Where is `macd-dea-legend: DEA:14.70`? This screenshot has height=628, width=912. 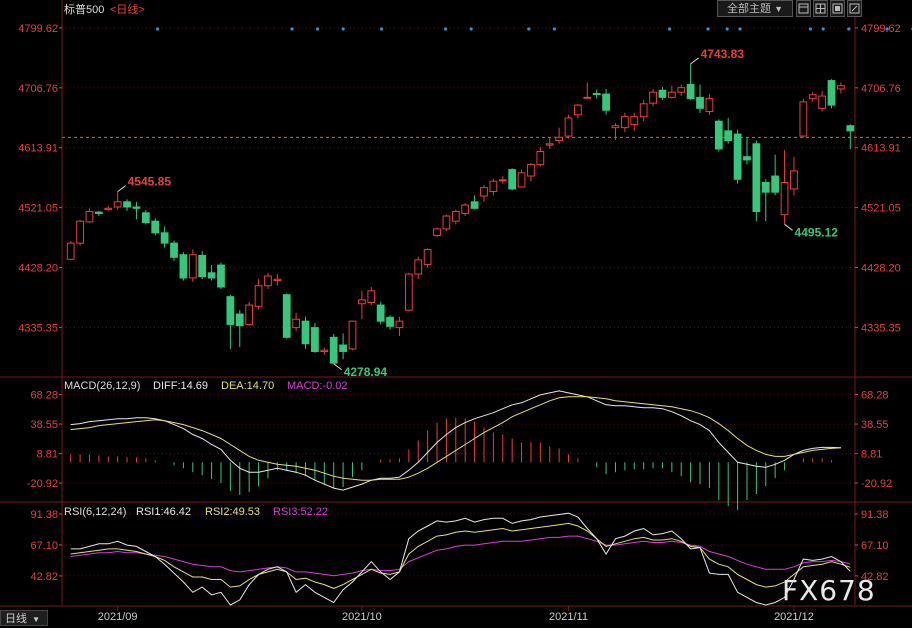 macd-dea-legend: DEA:14.70 is located at coordinates (247, 386).